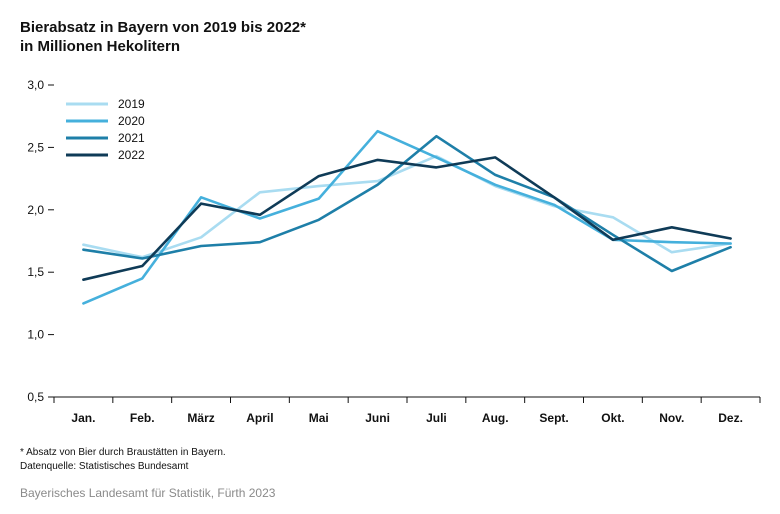 The width and height of the screenshot is (780, 514). What do you see at coordinates (200, 418) in the screenshot?
I see `x-tick-label: März` at bounding box center [200, 418].